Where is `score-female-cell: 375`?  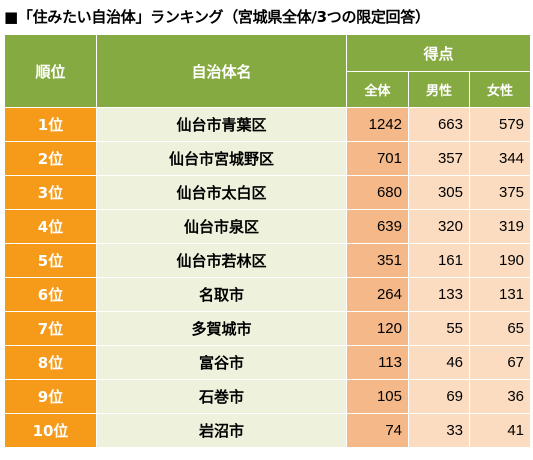 score-female-cell: 375 is located at coordinates (500, 192).